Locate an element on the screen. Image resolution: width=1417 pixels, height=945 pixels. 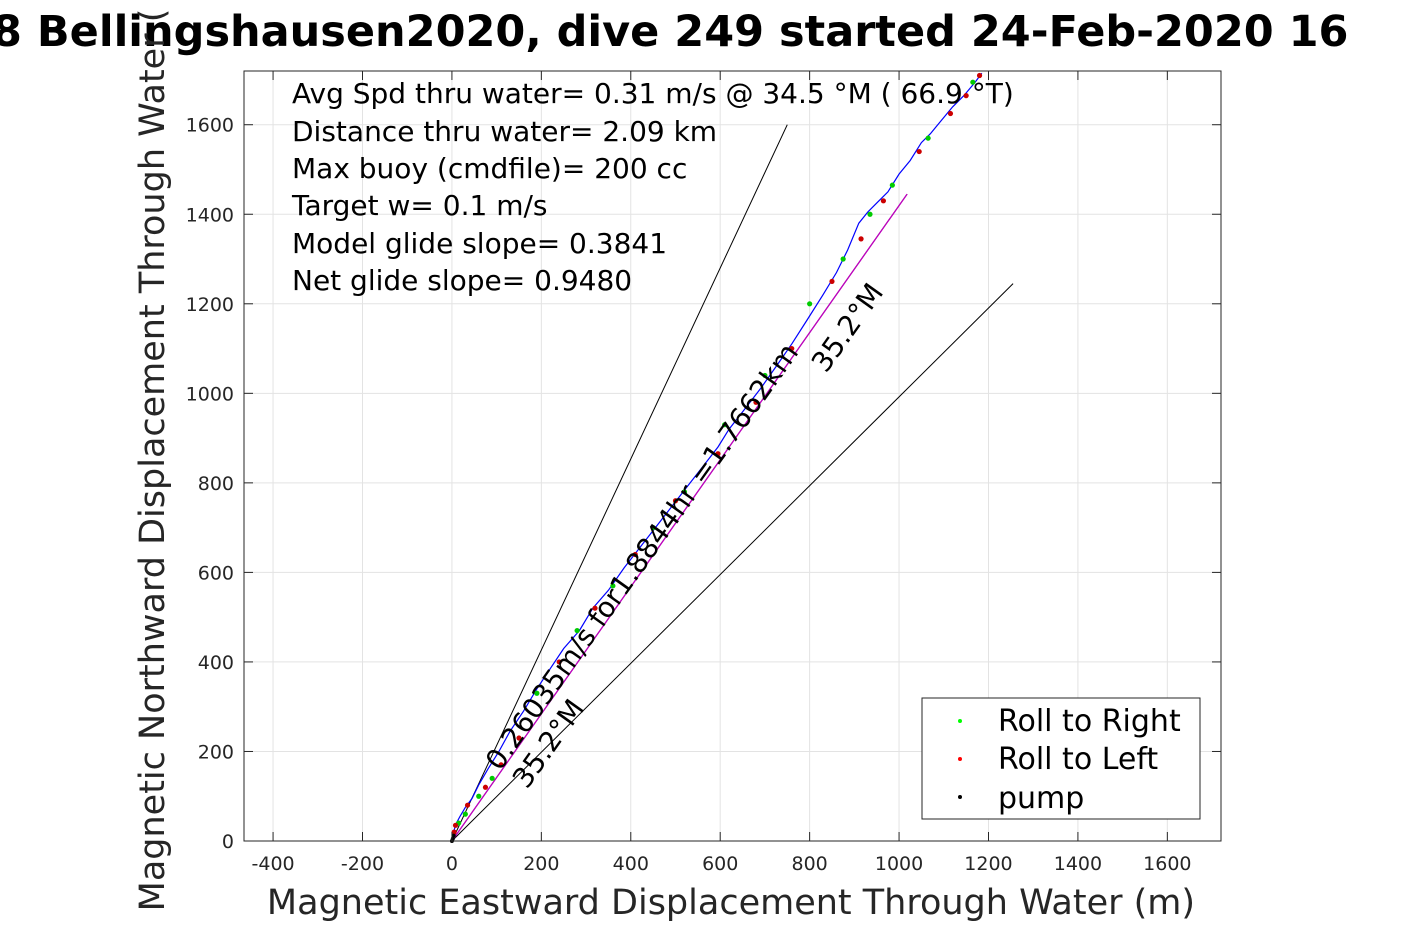
pump-marker is located at coordinates (453, 835).